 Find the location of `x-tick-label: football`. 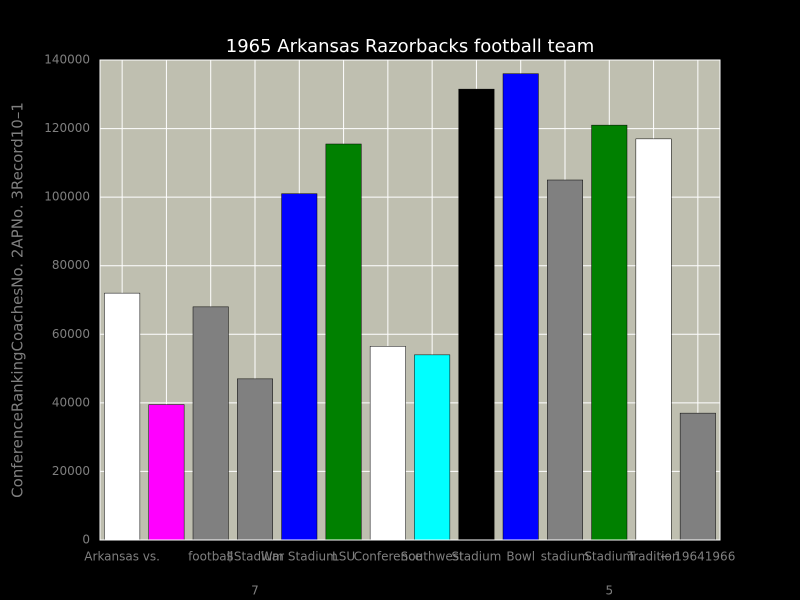

x-tick-label: football is located at coordinates (210, 557).